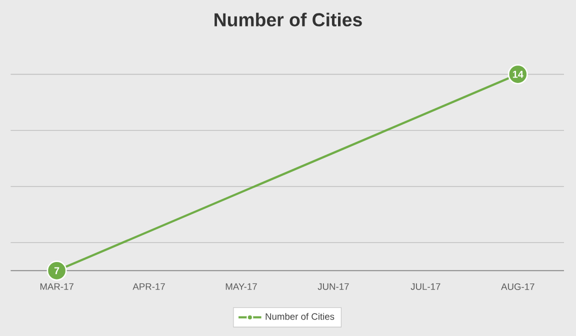  What do you see at coordinates (425, 286) in the screenshot?
I see `x-tick-label: JUL-17` at bounding box center [425, 286].